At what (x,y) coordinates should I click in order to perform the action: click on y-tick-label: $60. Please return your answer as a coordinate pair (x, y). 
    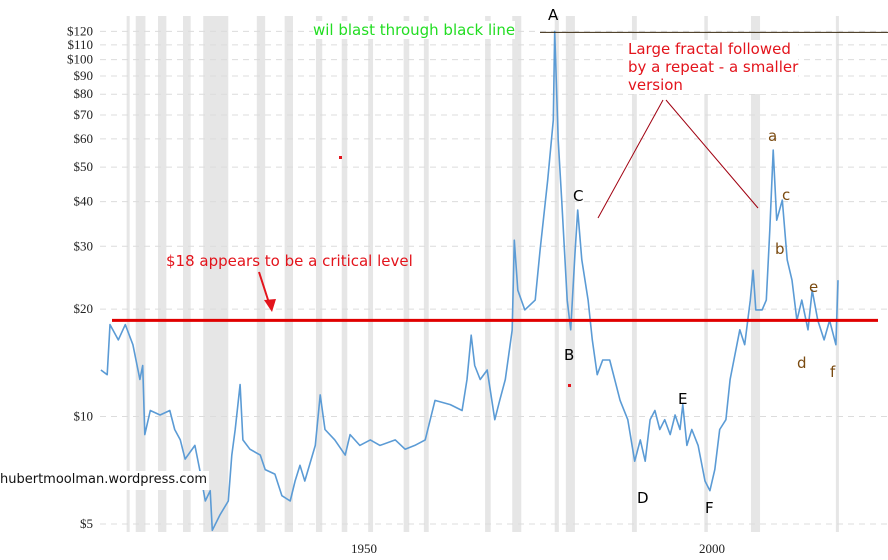
    Looking at the image, I should click on (84, 138).